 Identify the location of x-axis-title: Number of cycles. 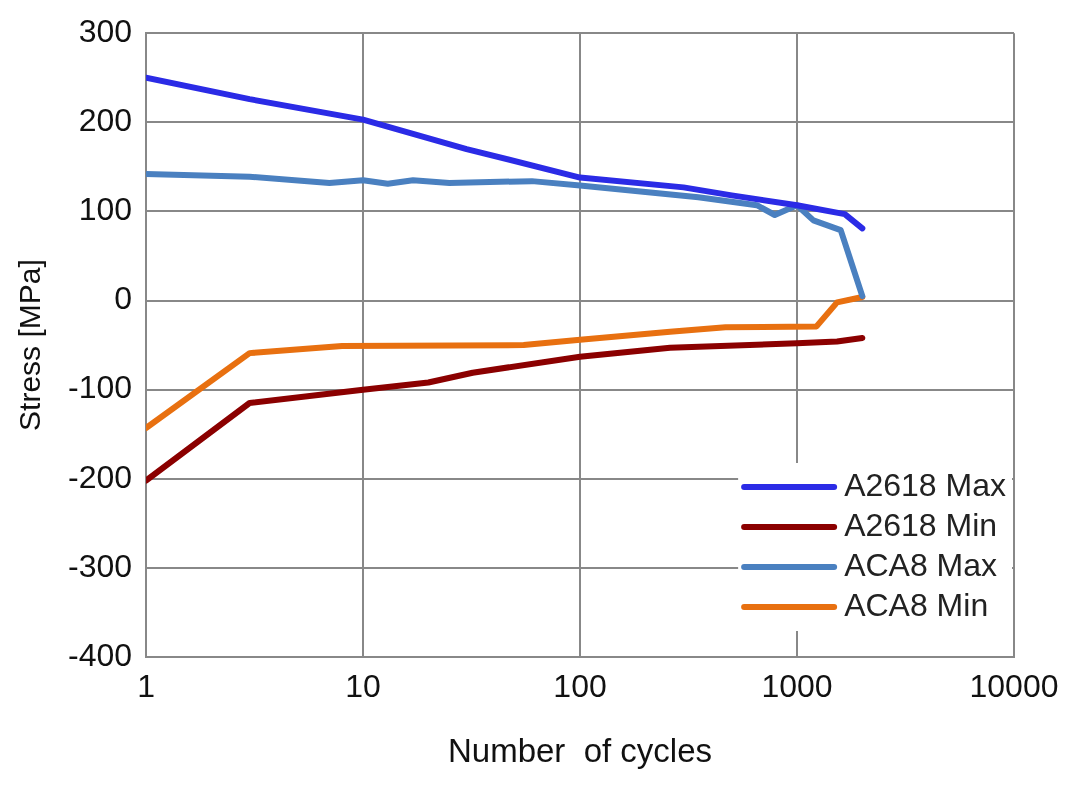
(580, 751).